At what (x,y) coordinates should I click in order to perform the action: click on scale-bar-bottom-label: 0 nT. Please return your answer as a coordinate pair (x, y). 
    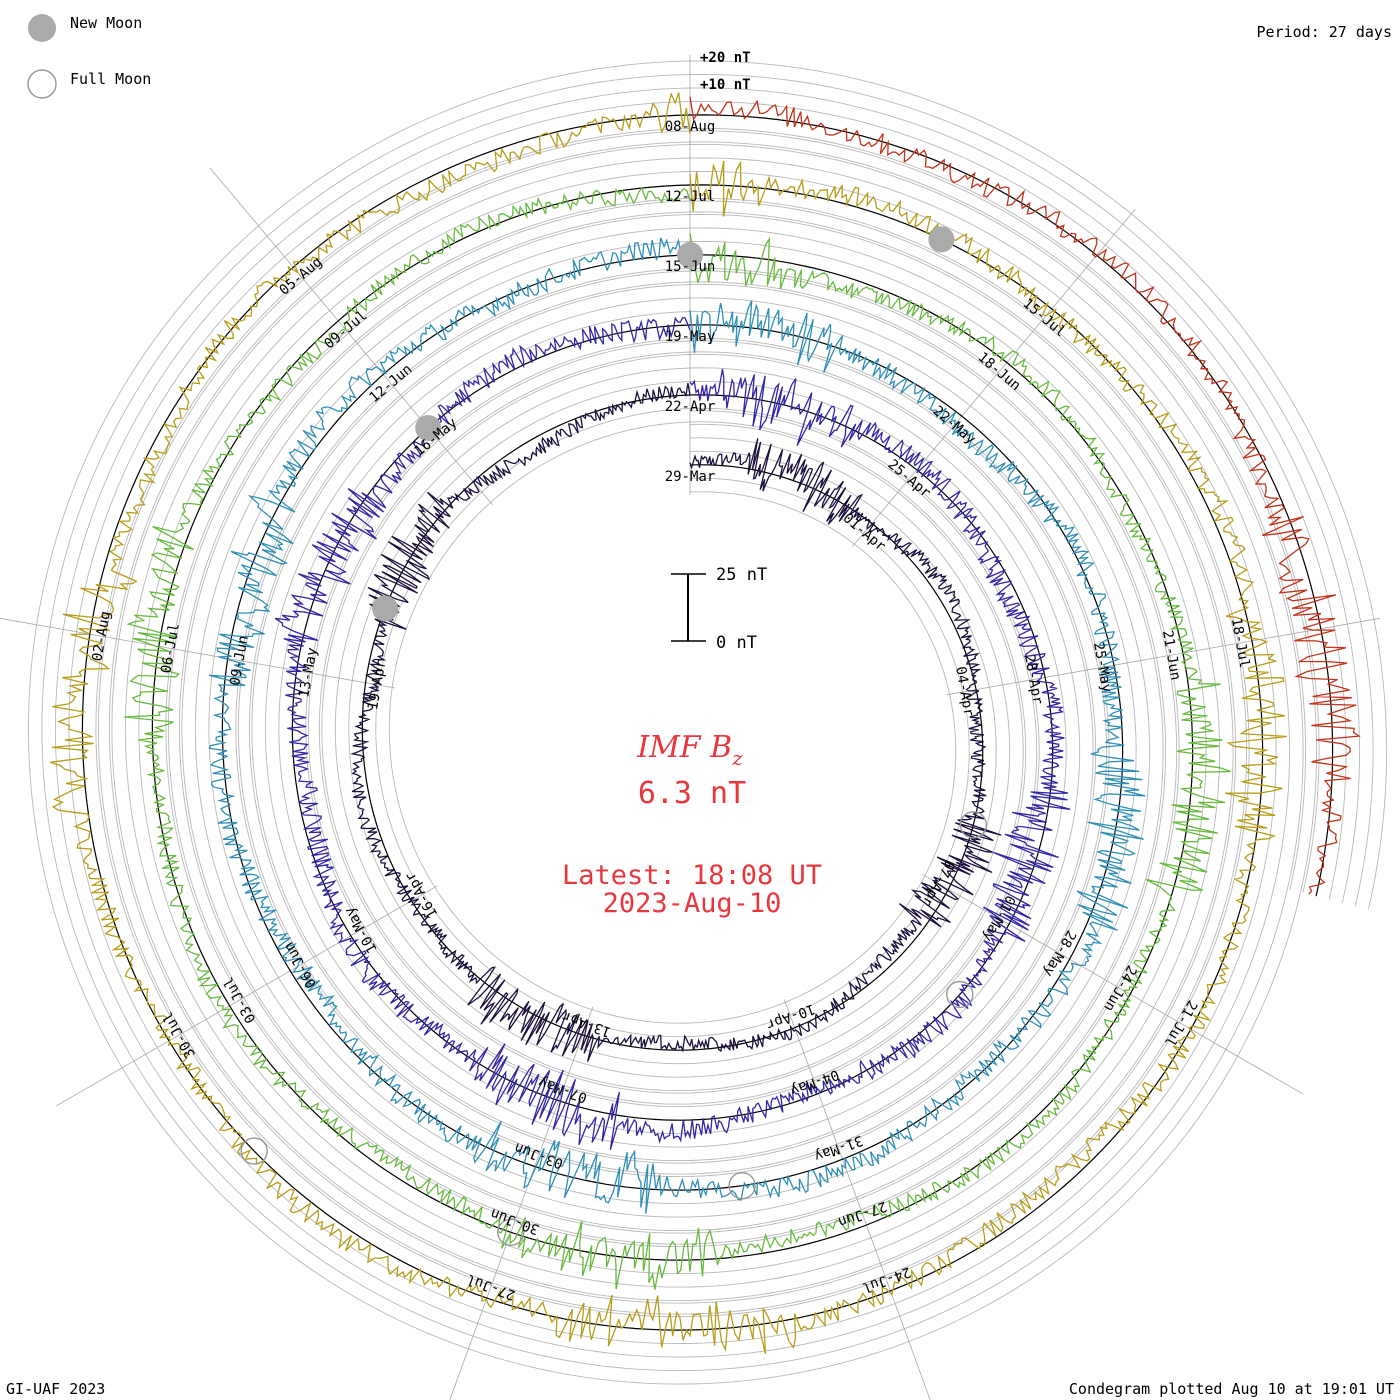
    Looking at the image, I should click on (736, 643).